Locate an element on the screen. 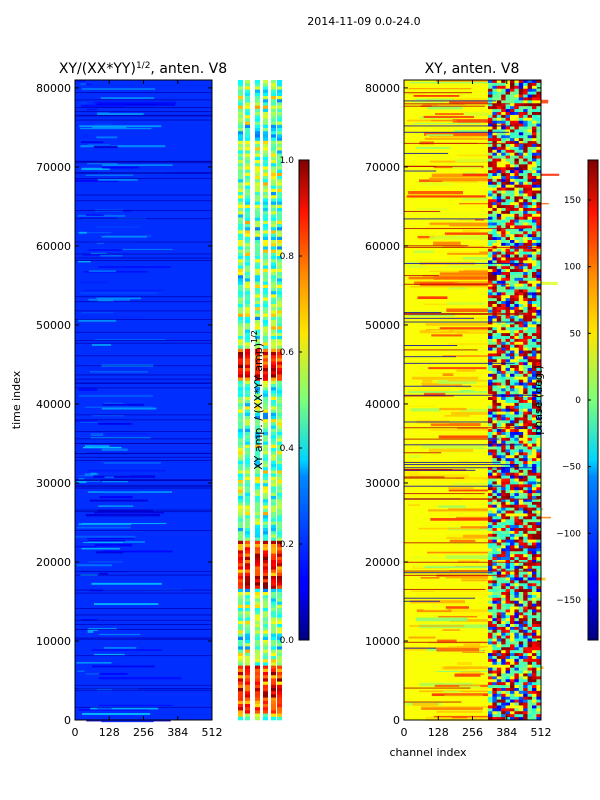 The width and height of the screenshot is (600, 800). amplitude-heatmap-dark-row is located at coordinates (143, 481).